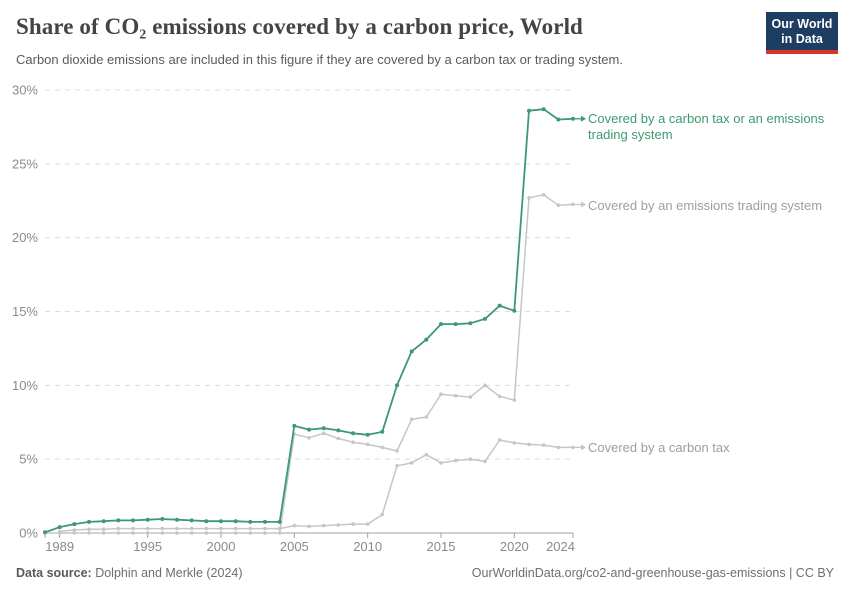 This screenshot has width=850, height=600. Describe the element at coordinates (514, 546) in the screenshot. I see `x-tick-label: 2020` at that location.